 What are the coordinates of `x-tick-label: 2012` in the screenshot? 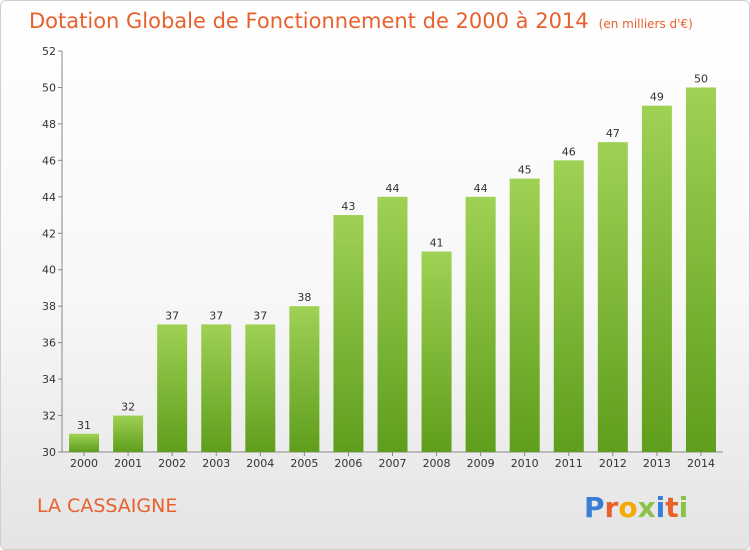 It's located at (613, 463).